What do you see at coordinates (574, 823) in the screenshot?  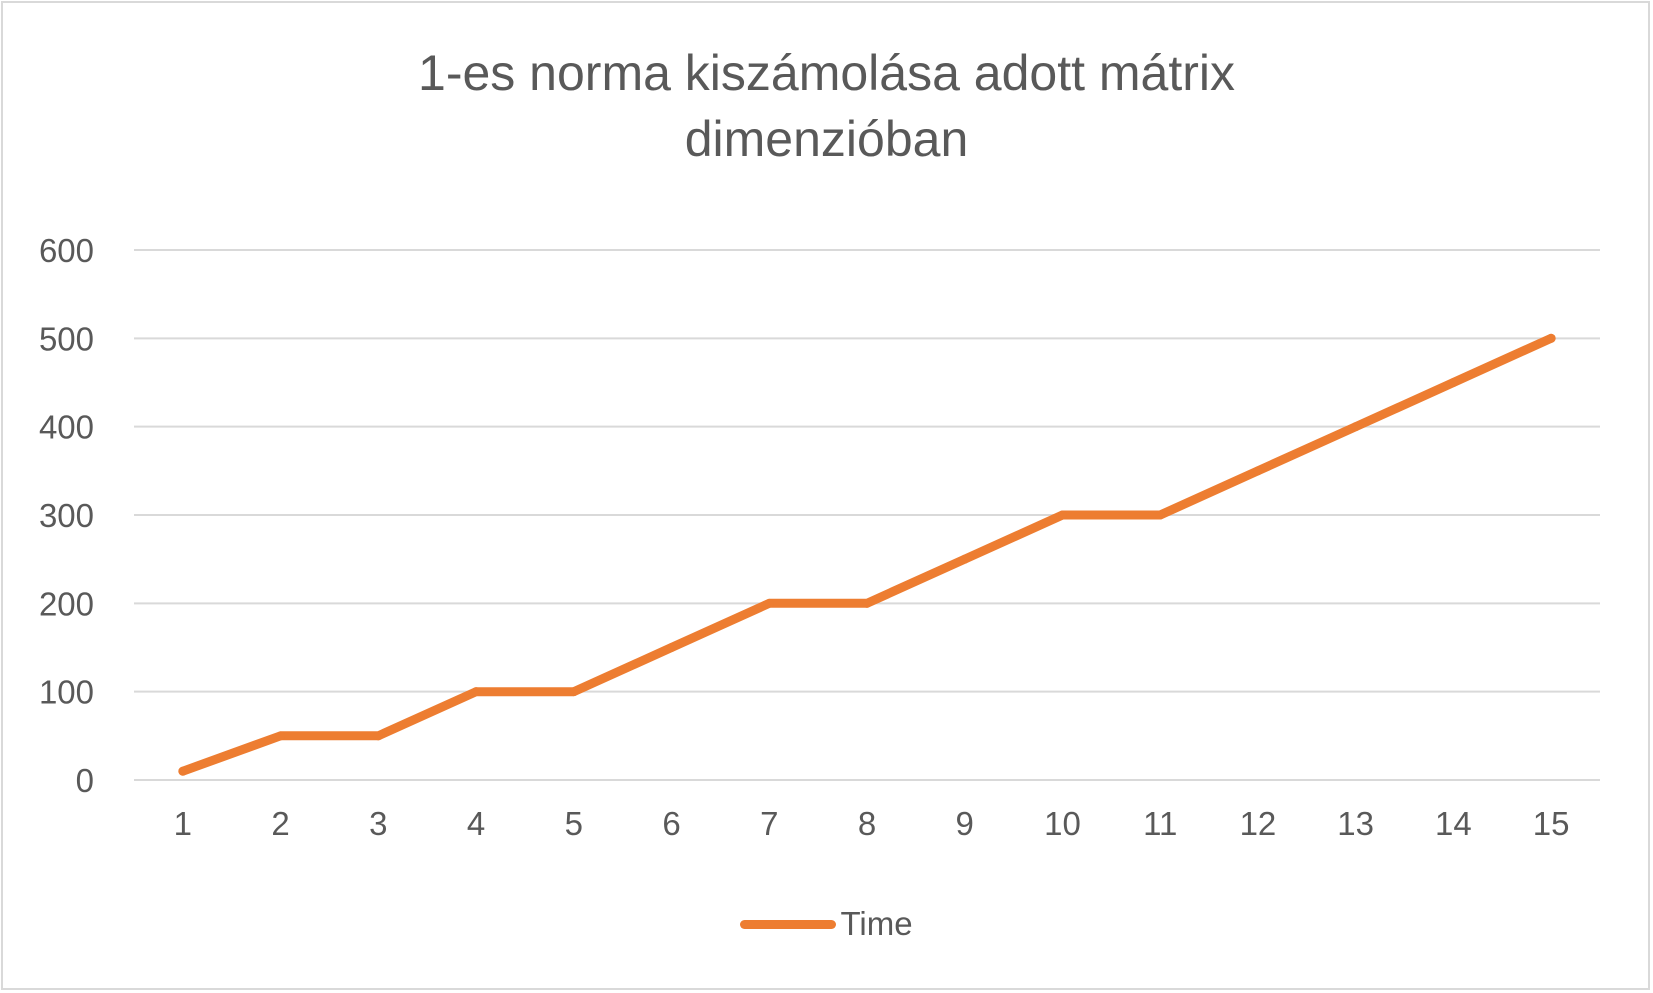 I see `x-tick-label: 5` at bounding box center [574, 823].